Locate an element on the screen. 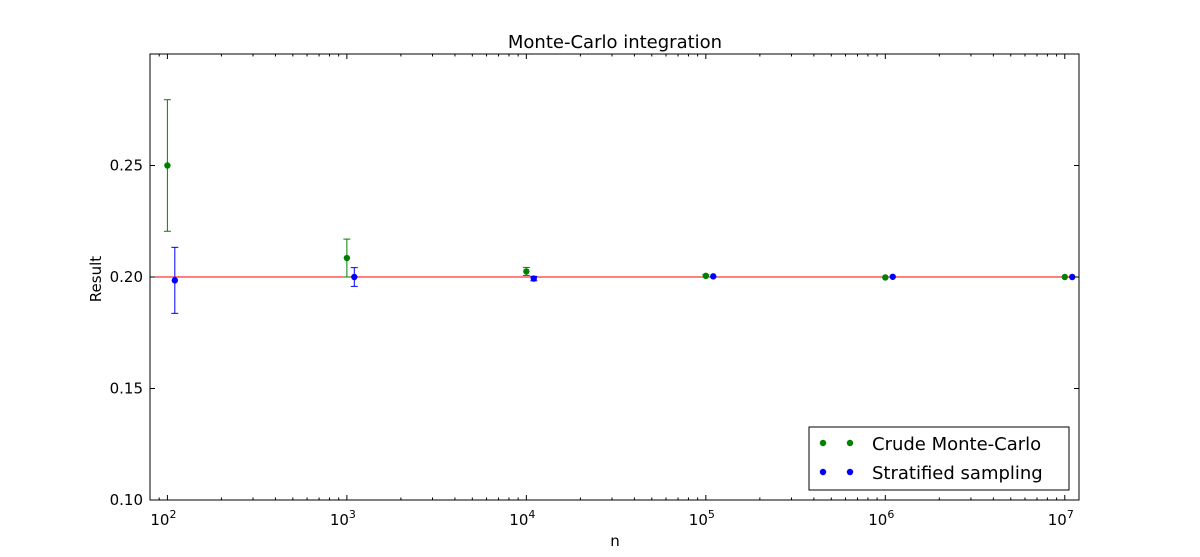 This screenshot has height=557, width=1200. y-tick-label: 0.10 is located at coordinates (126, 500).